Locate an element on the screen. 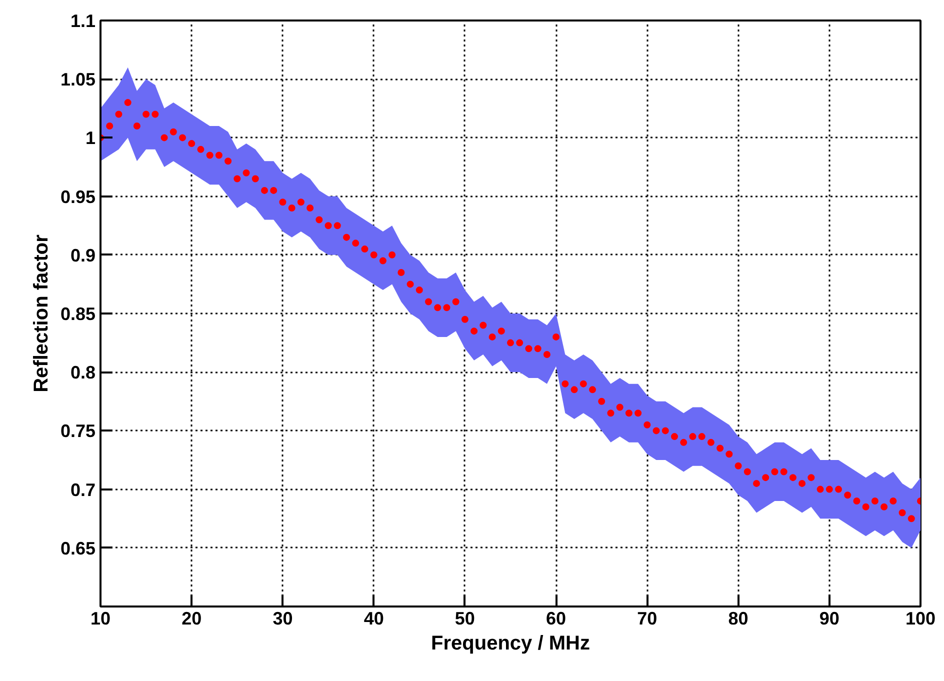  x-tick-label: 40 is located at coordinates (374, 618).